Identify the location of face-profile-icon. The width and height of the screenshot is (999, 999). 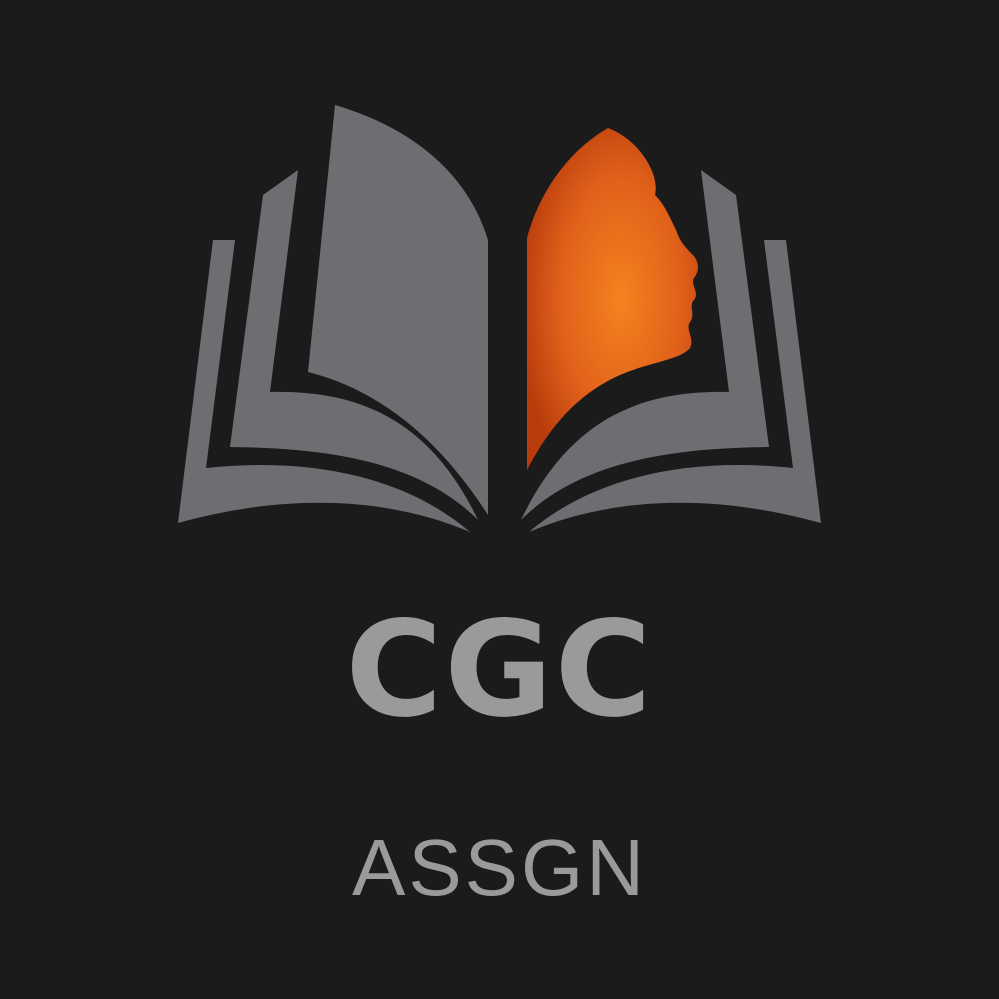
(613, 299).